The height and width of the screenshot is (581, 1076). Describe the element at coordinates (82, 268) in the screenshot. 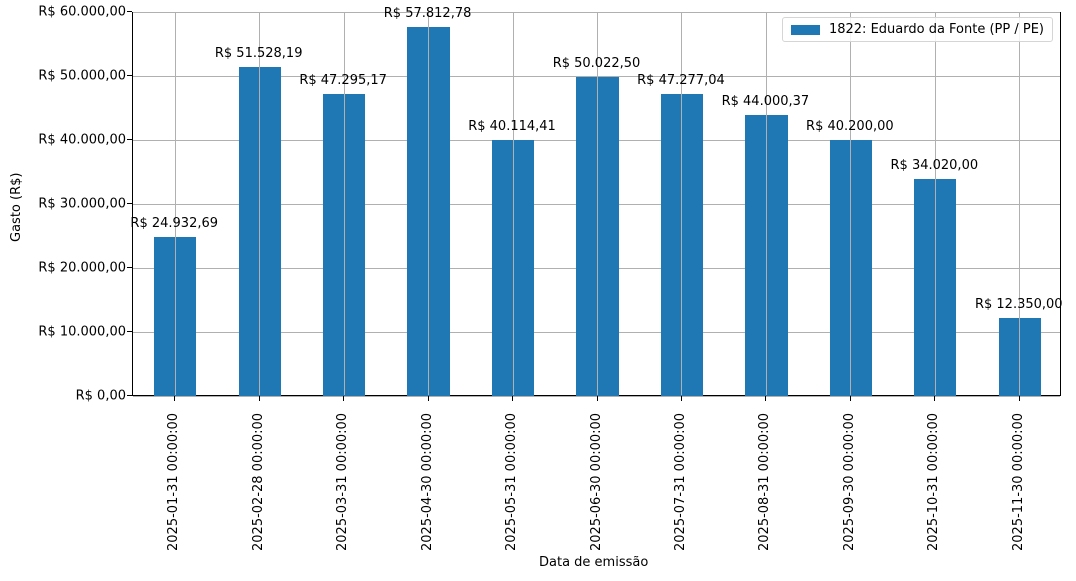

I see `y-tick-label: R$ 20.000,00` at that location.